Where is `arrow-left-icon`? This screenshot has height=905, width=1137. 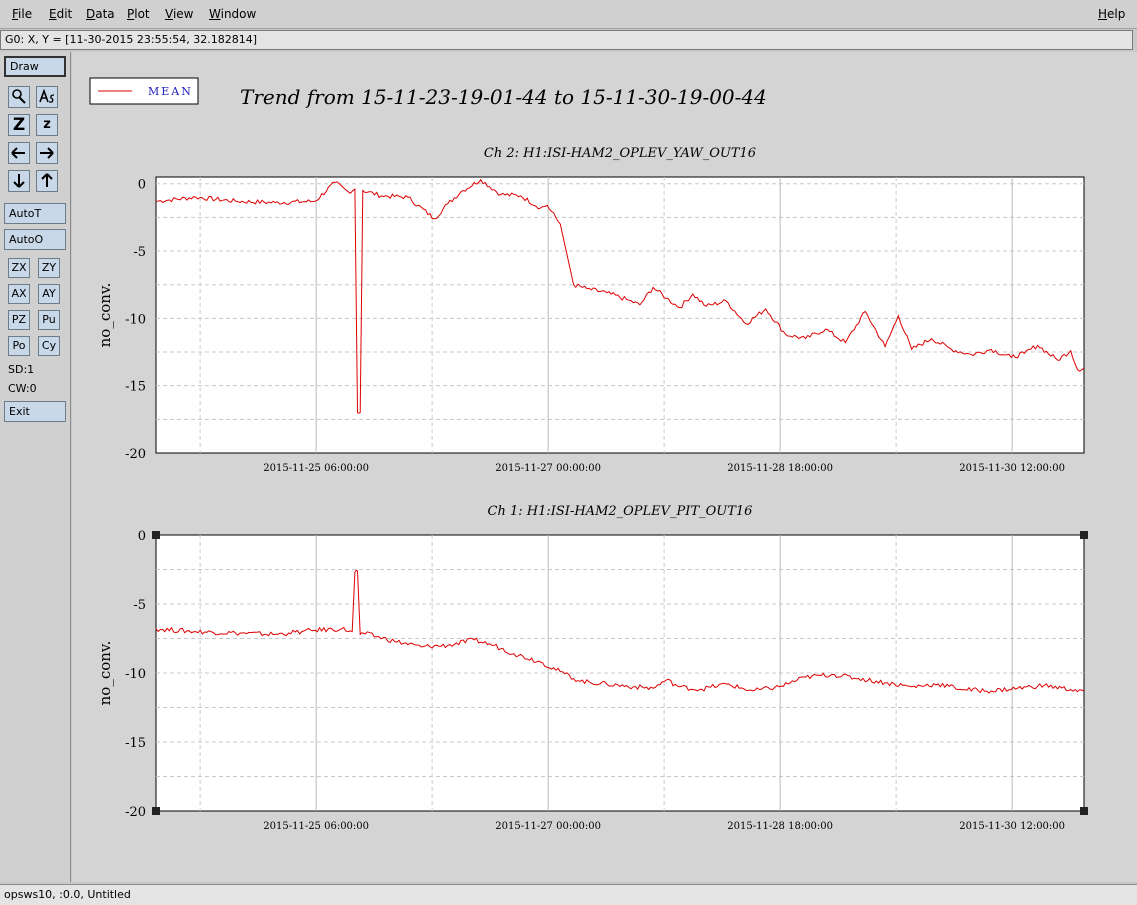 arrow-left-icon is located at coordinates (18, 153).